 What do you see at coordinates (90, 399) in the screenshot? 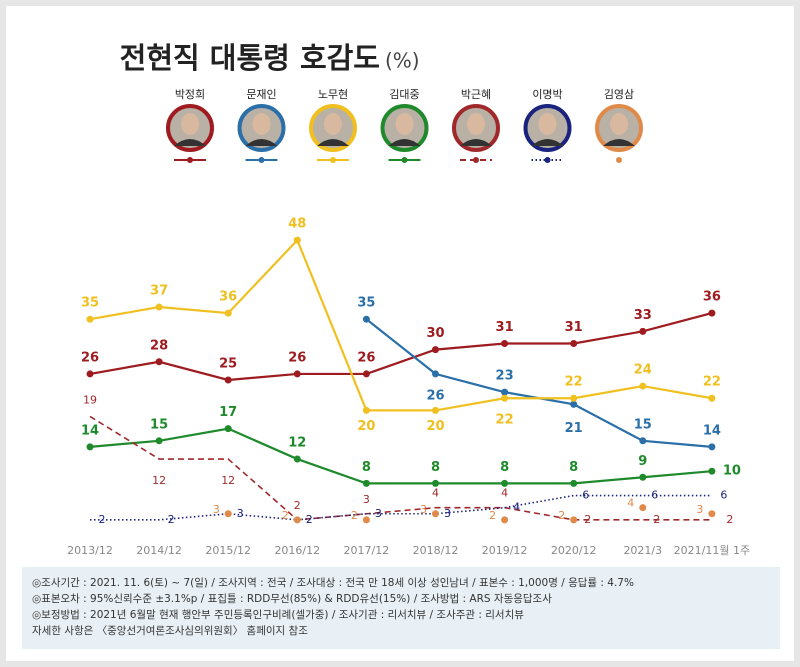
I see `data-label: 19` at bounding box center [90, 399].